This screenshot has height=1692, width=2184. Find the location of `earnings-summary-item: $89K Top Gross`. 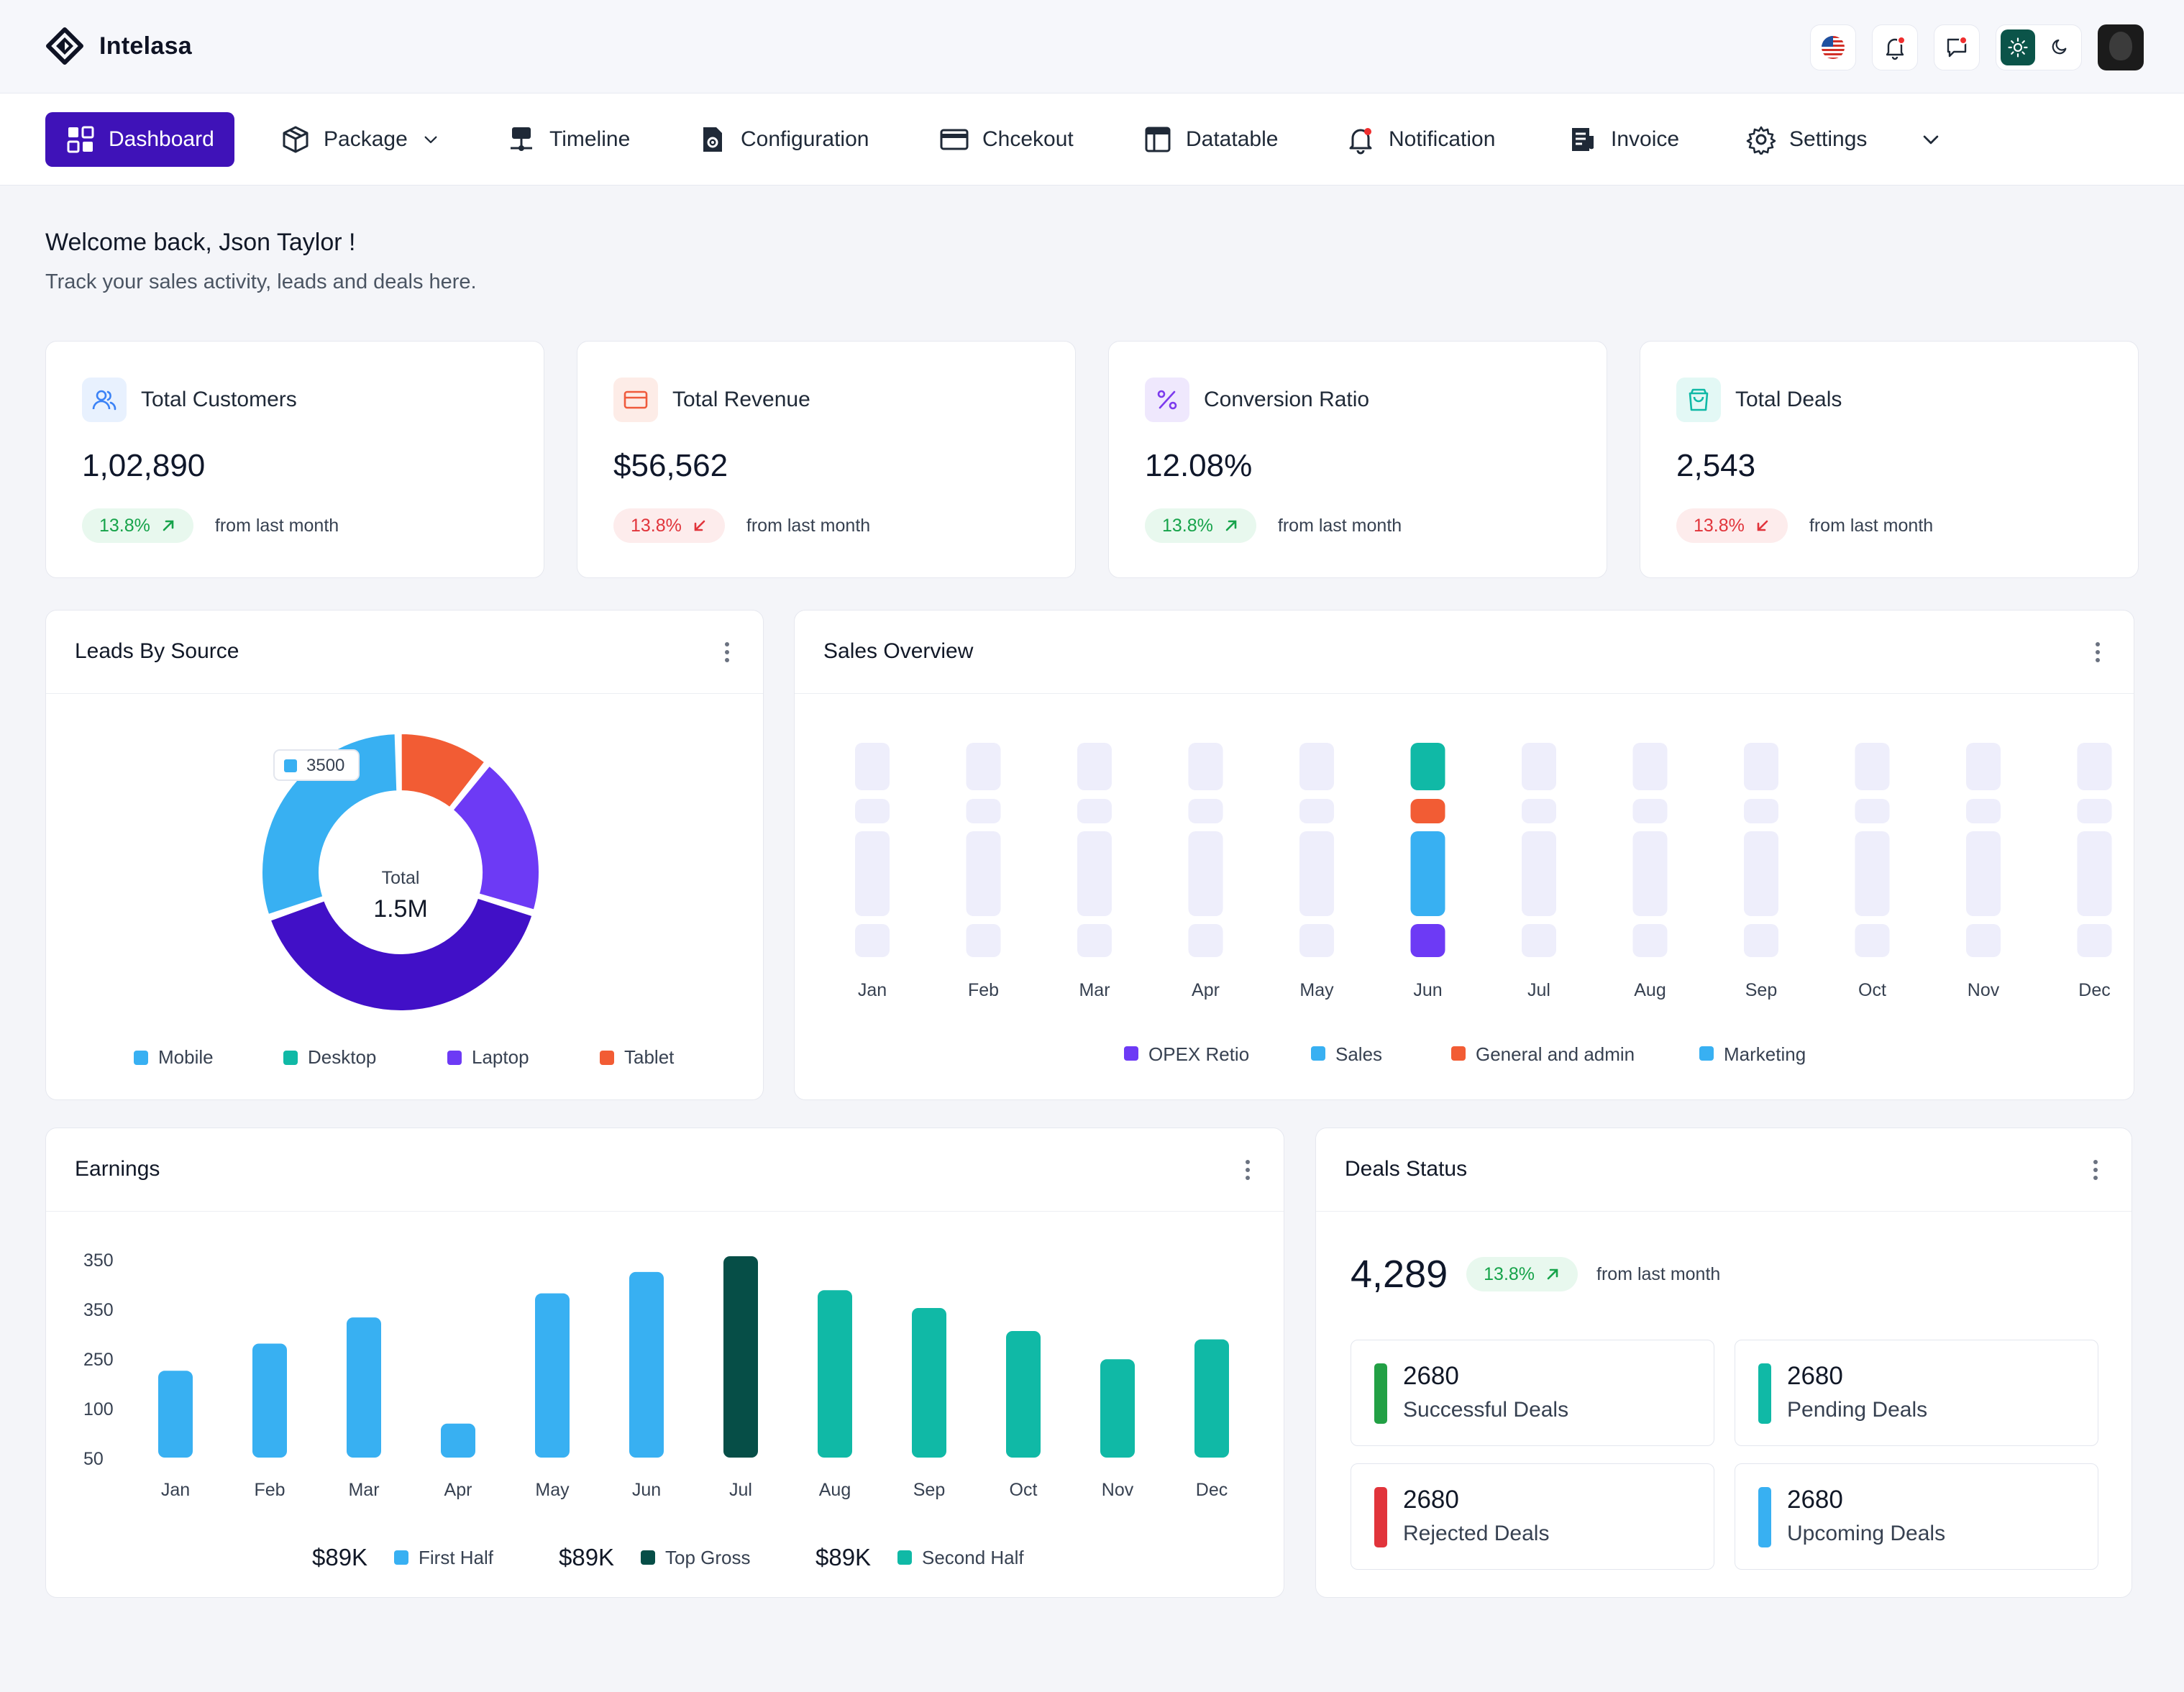

earnings-summary-item: $89K Top Gross is located at coordinates (655, 1557).